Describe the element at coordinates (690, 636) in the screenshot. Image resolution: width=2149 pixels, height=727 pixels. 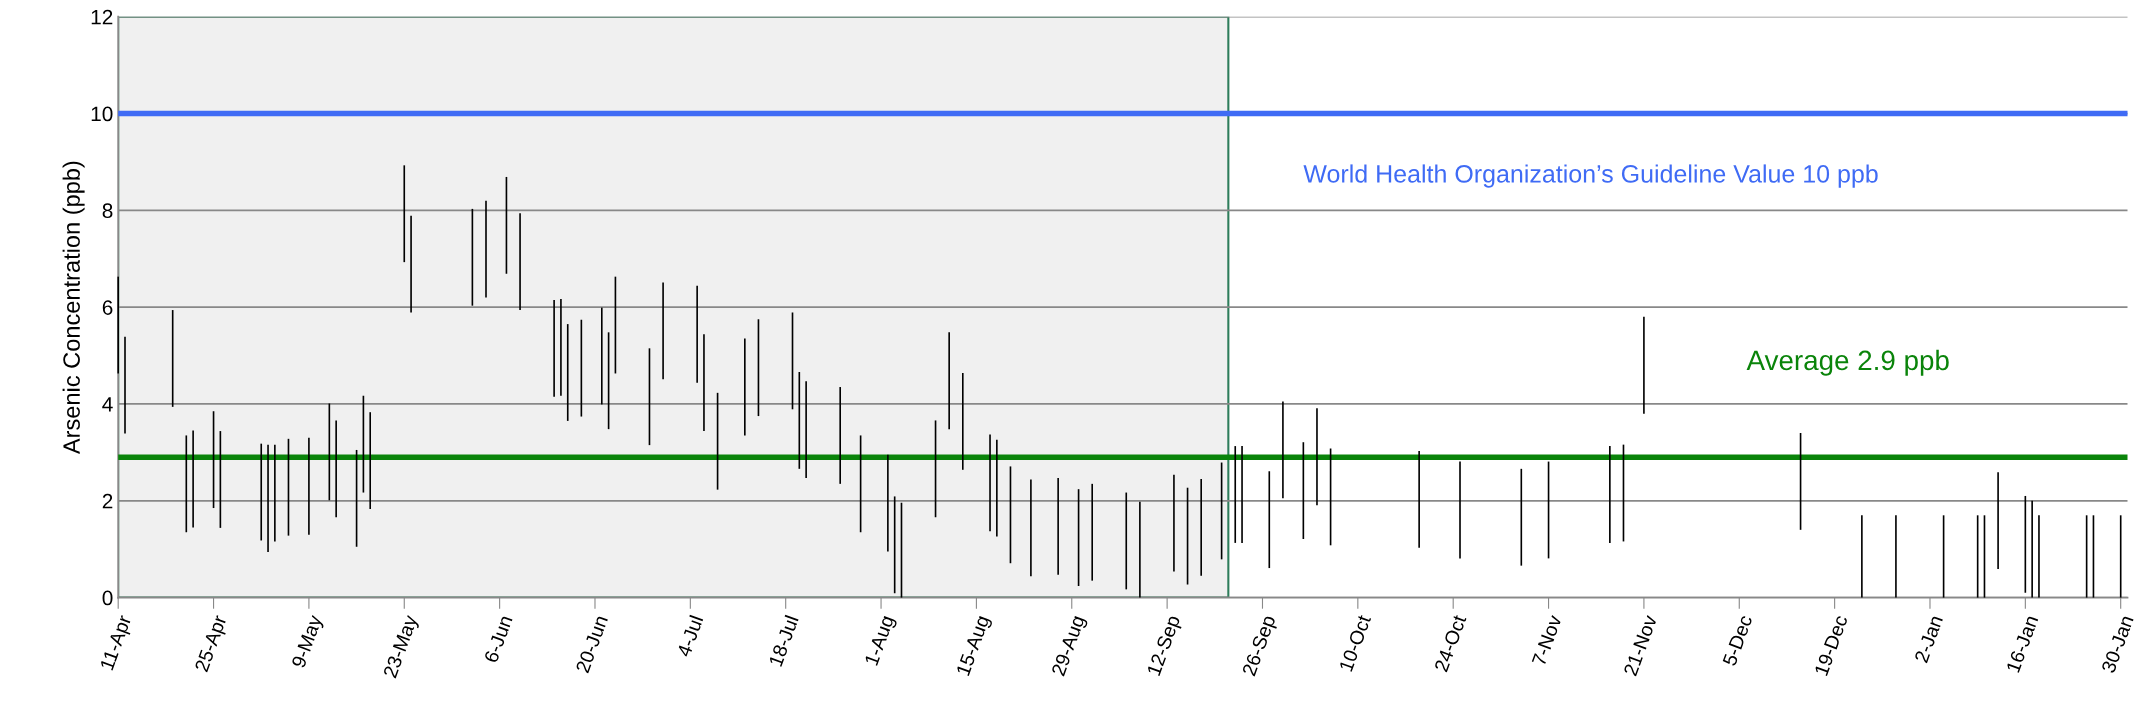
I see `x-tick-label: 4-Jul` at that location.